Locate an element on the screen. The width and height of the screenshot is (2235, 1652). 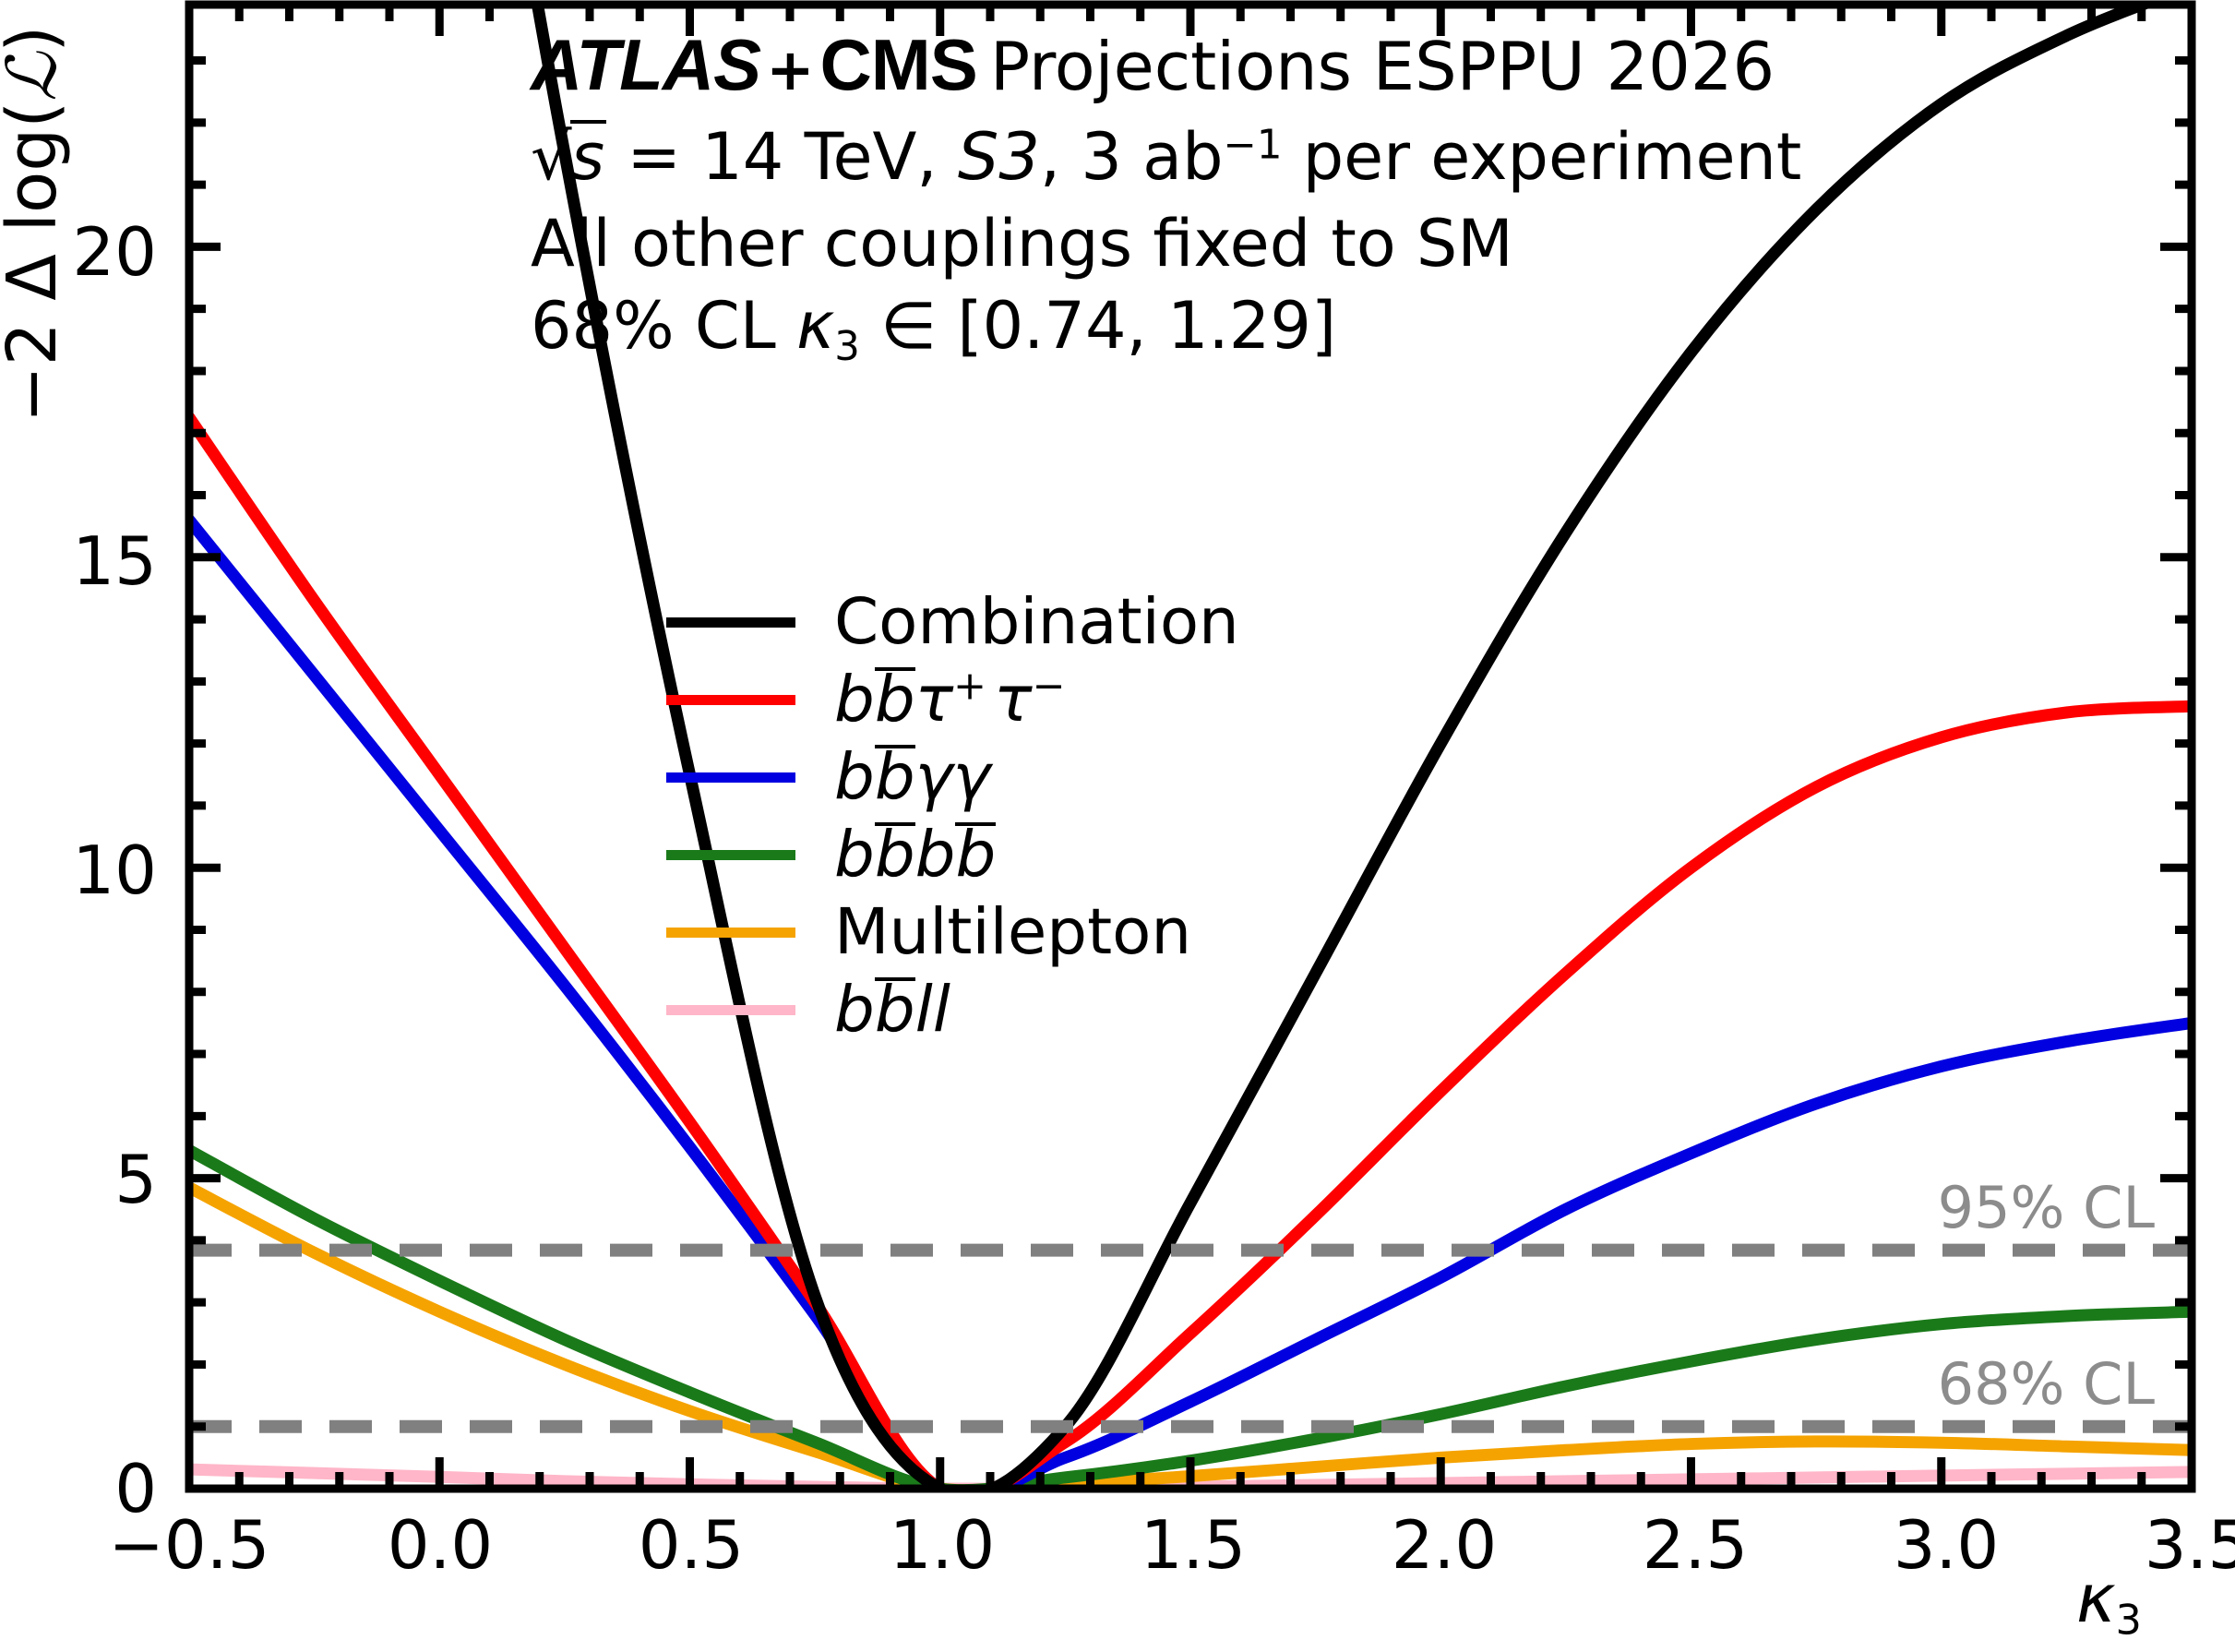
header-energy-line: √s = 14 TeV, S3, 3 ab−1 per experiment is located at coordinates (1223, 156).